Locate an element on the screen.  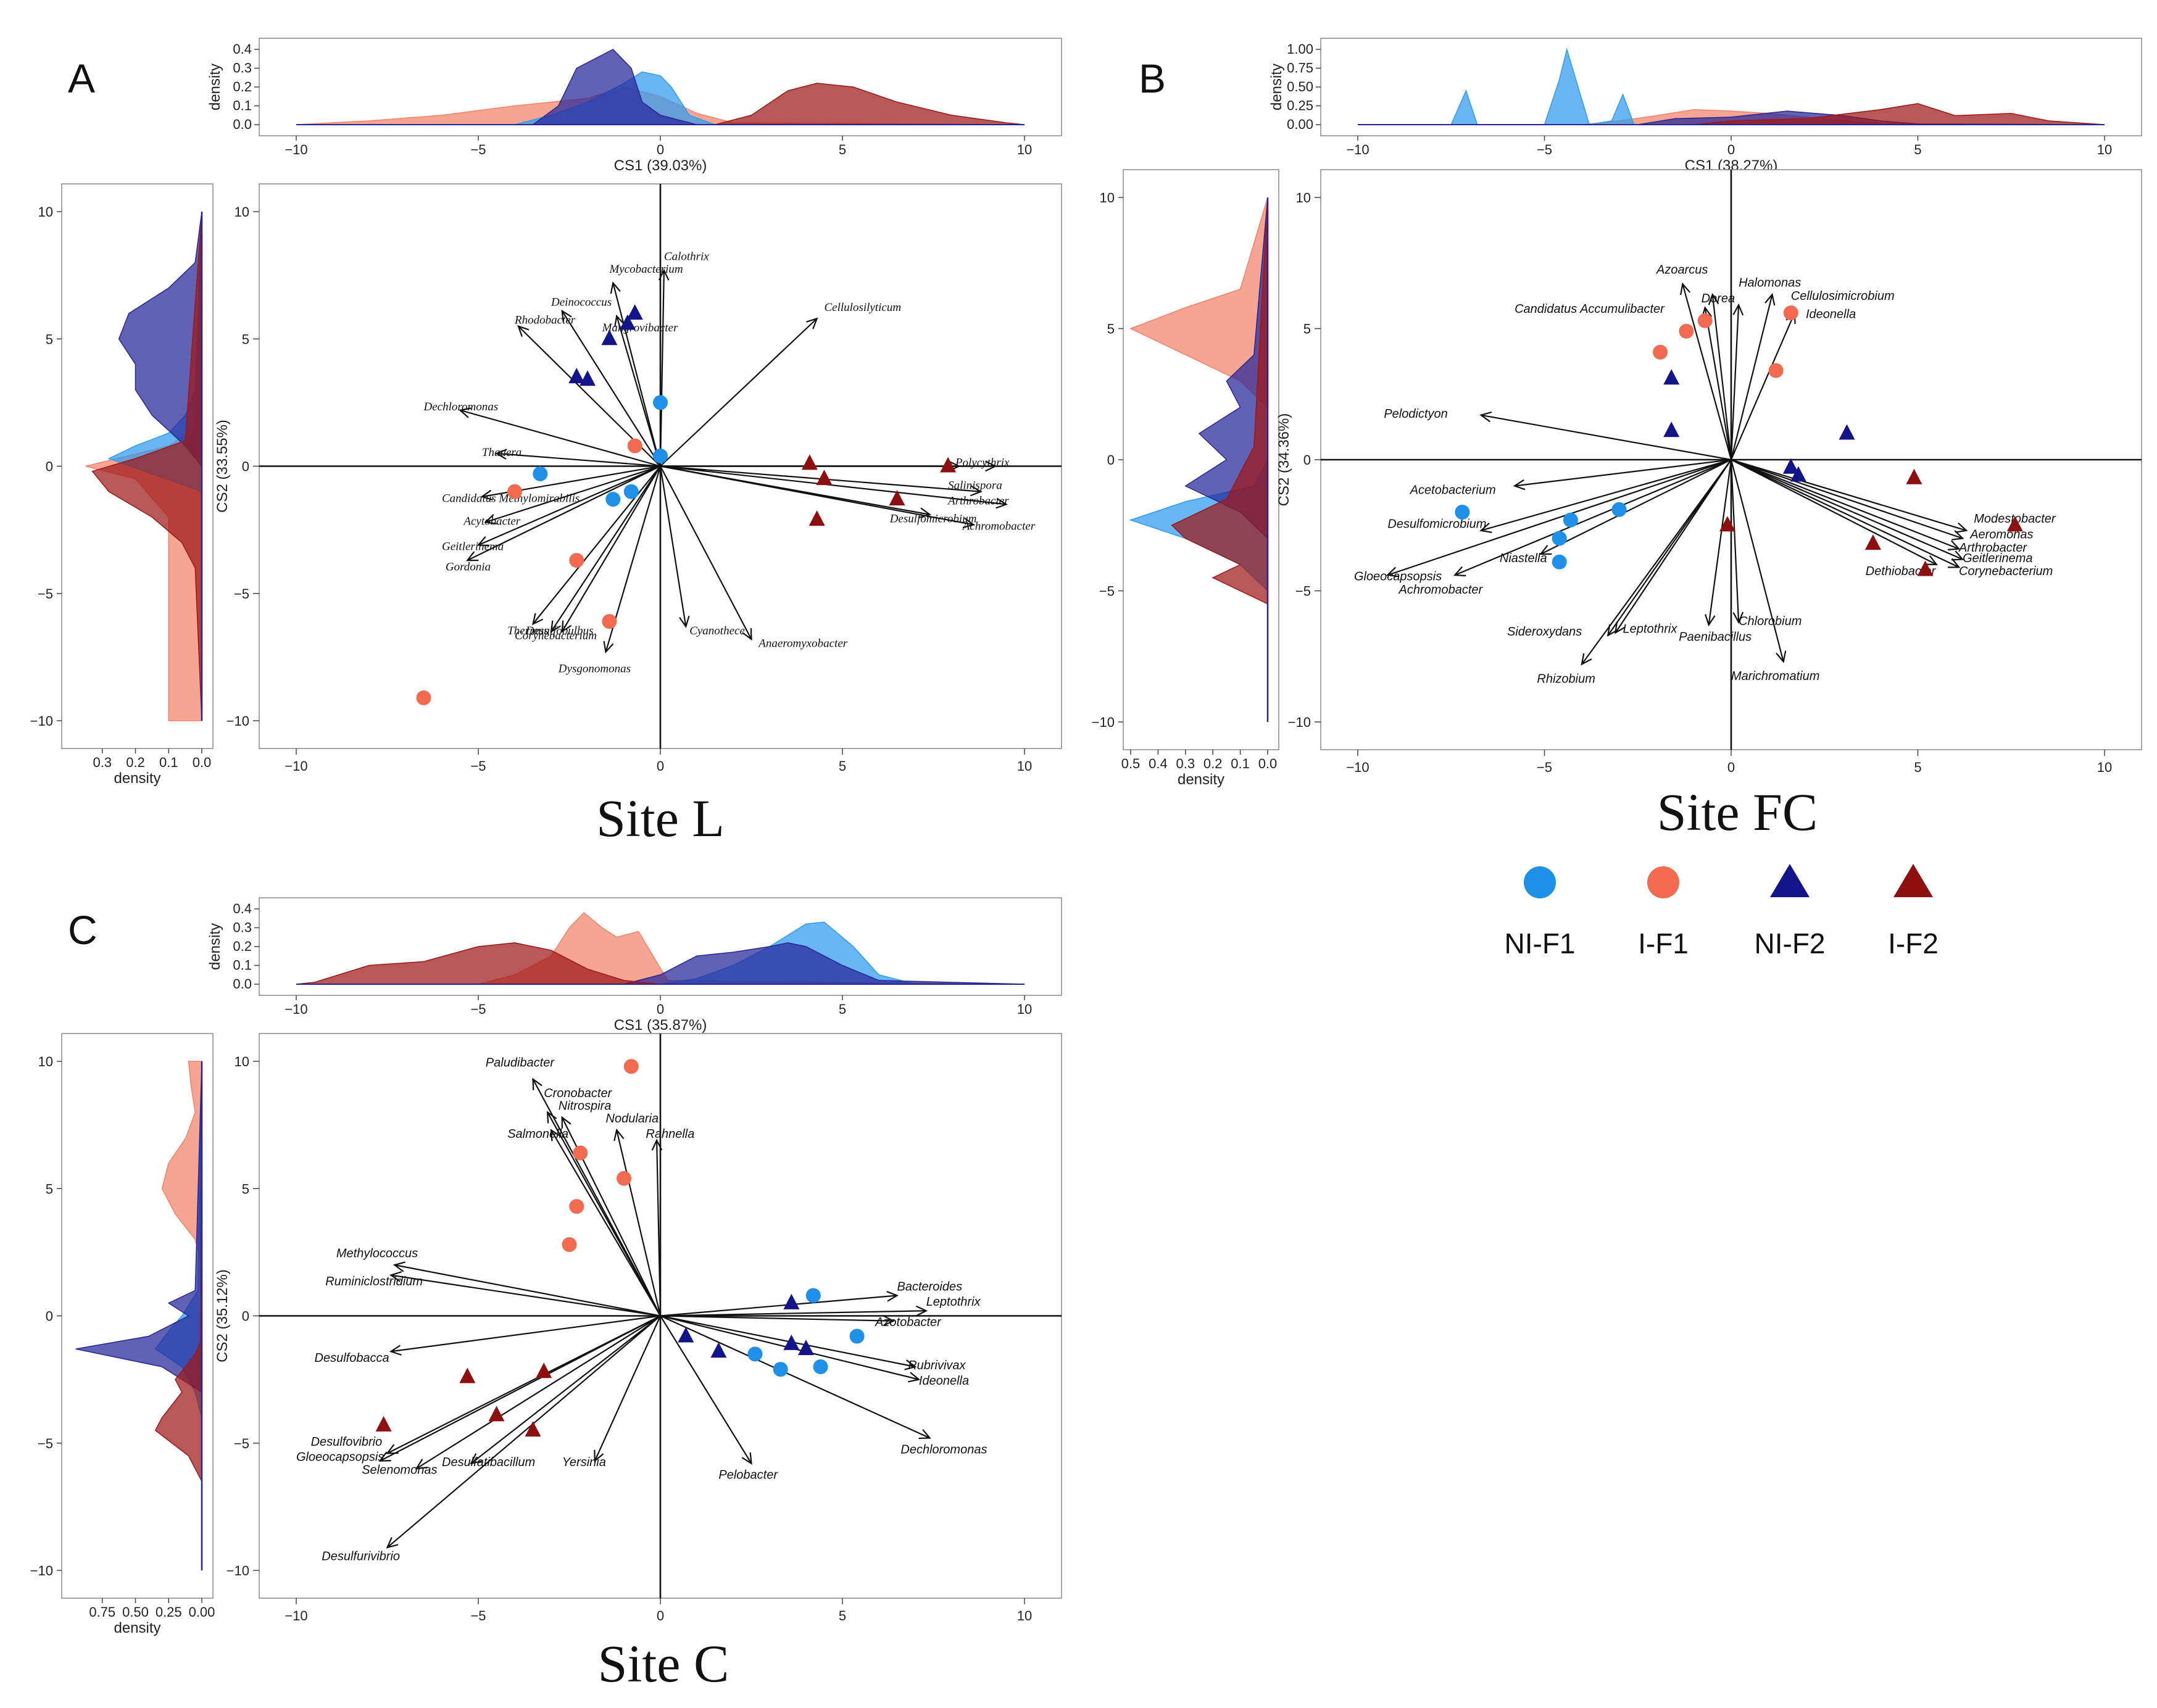
panel-c-vector-label: Yersinia is located at coordinates (584, 1462).